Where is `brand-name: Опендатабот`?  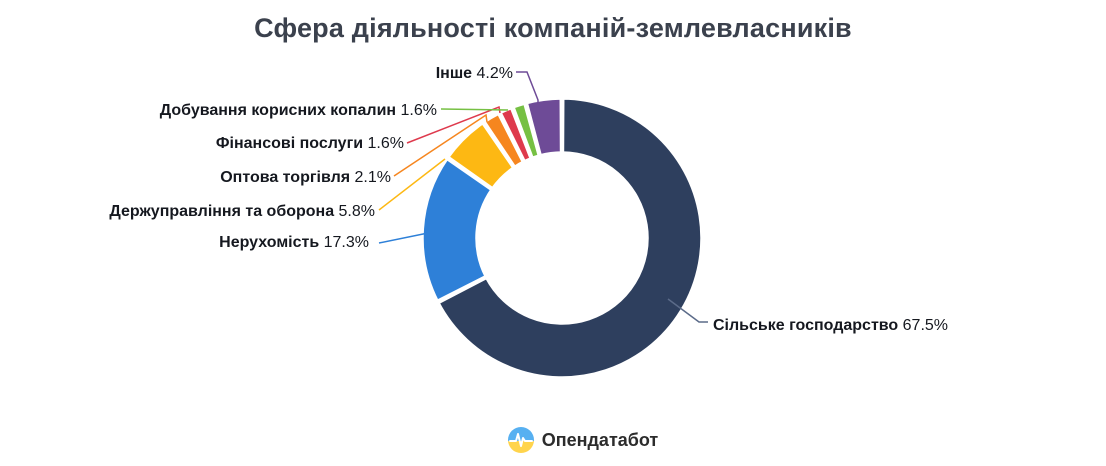 brand-name: Опендатабот is located at coordinates (600, 439).